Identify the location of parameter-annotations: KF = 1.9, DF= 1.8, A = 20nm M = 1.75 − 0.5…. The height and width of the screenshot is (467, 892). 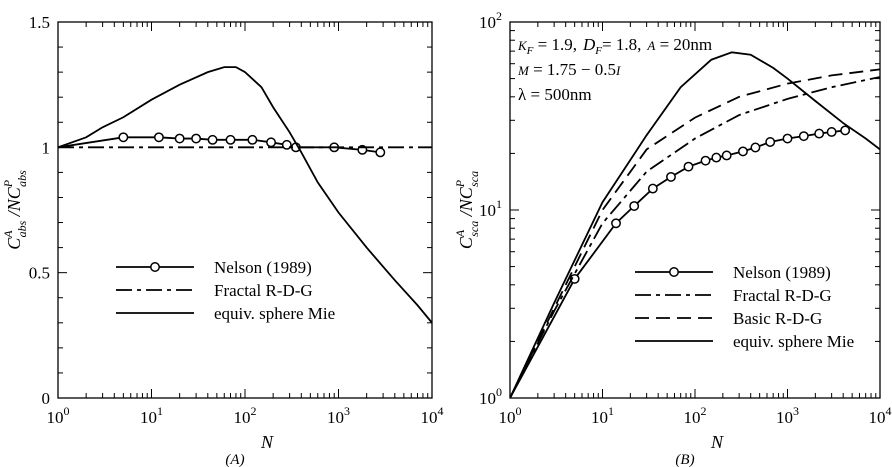
(614, 69).